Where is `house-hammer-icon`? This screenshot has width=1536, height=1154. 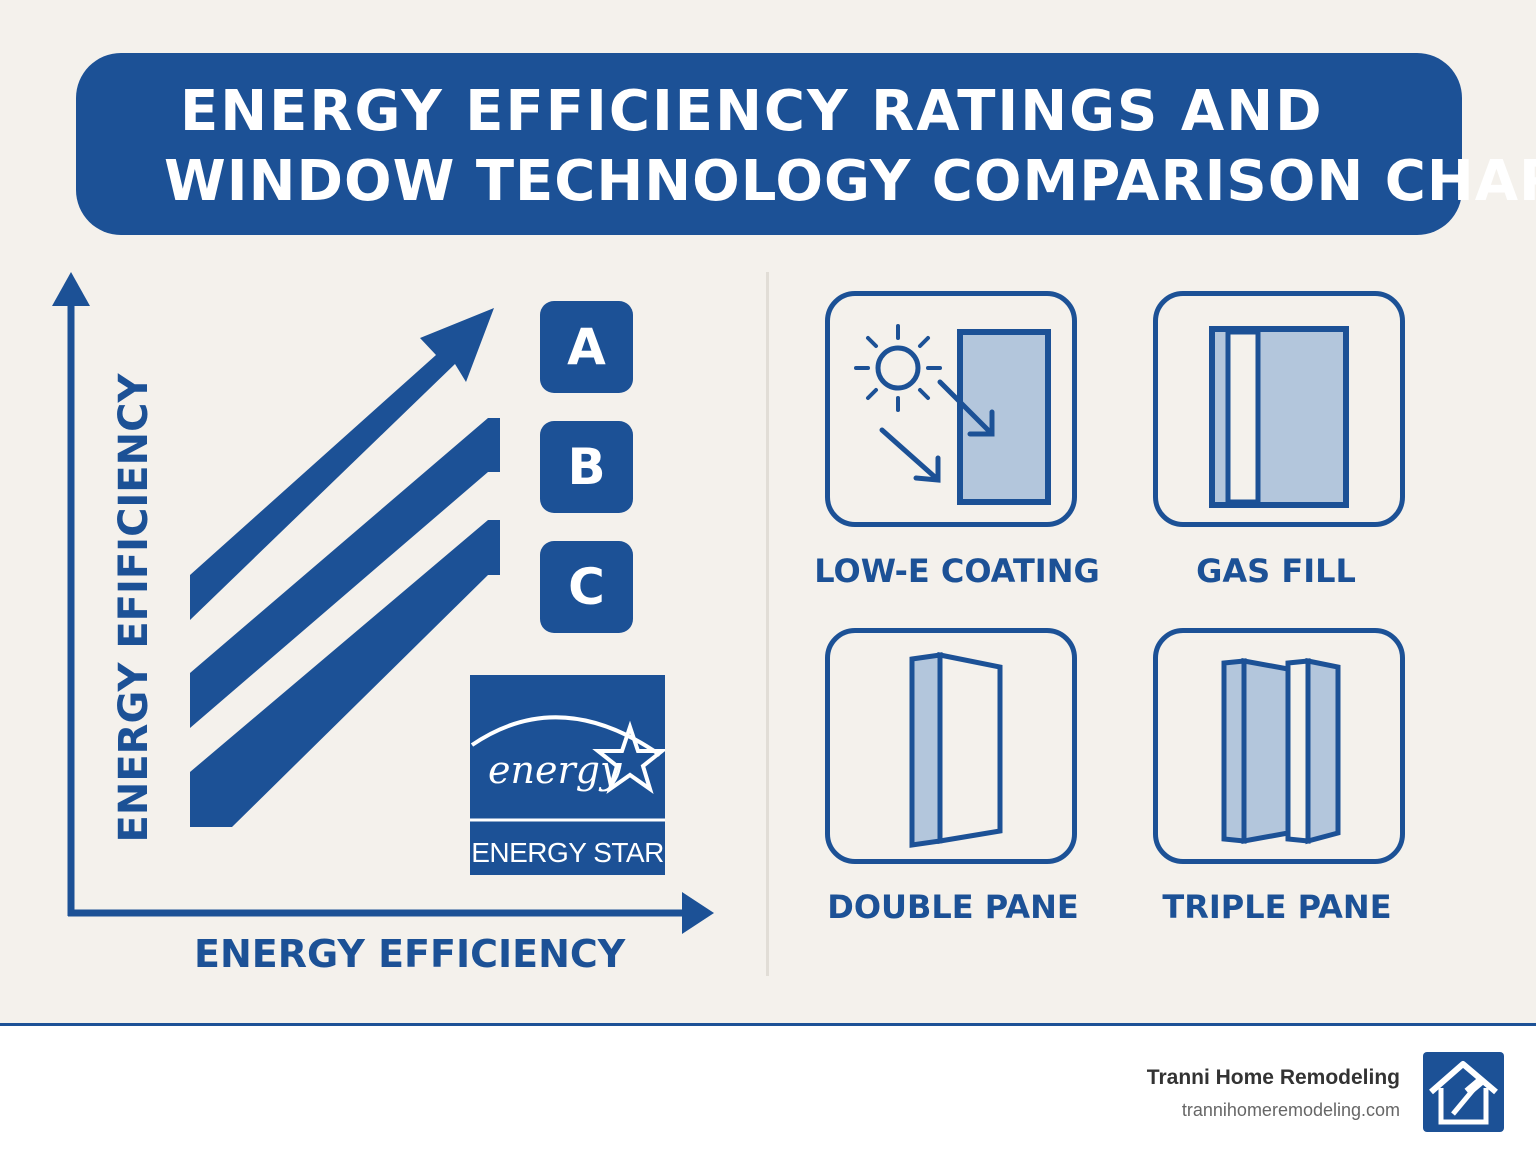
house-hammer-icon is located at coordinates (1463, 1092).